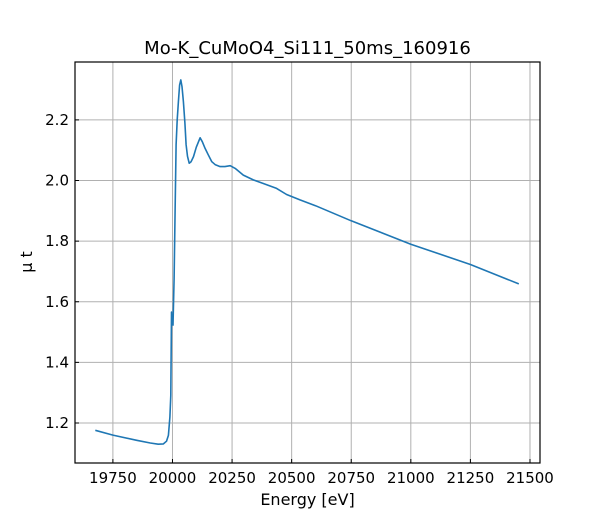 The width and height of the screenshot is (600, 524). I want to click on y-tick-label: 1.2, so click(57, 423).